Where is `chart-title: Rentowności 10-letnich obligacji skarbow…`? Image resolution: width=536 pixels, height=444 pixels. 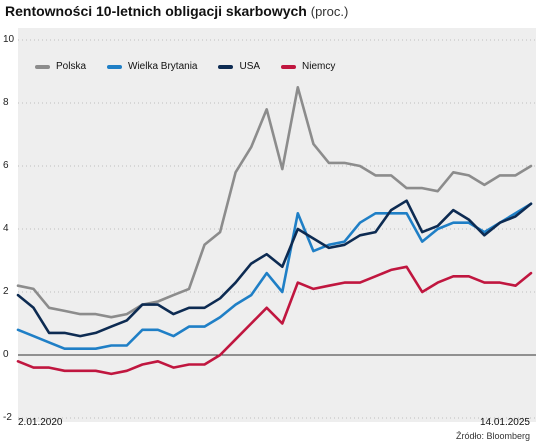
chart-title: Rentowności 10-letnich obligacji skarbow… is located at coordinates (176, 11).